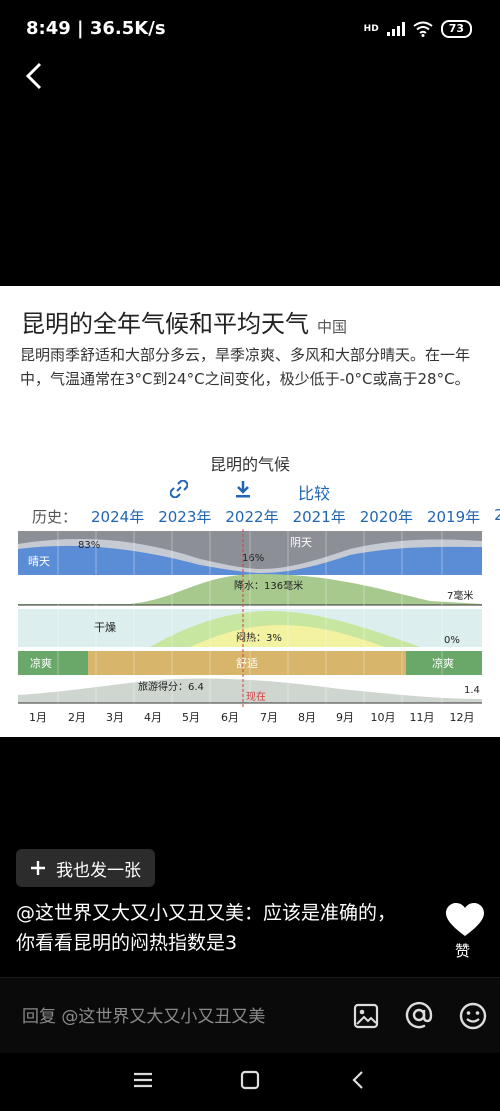  Describe the element at coordinates (89, 545) in the screenshot. I see `clear-peak-label: 83%` at that location.